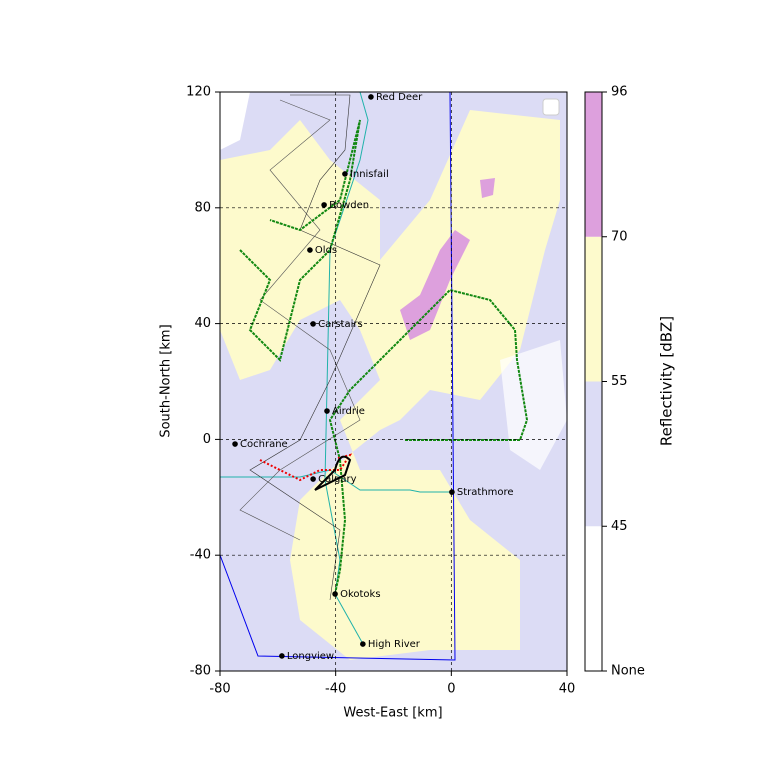 This screenshot has height=772, width=768. Describe the element at coordinates (551, 107) in the screenshot. I see `legend-box` at that location.